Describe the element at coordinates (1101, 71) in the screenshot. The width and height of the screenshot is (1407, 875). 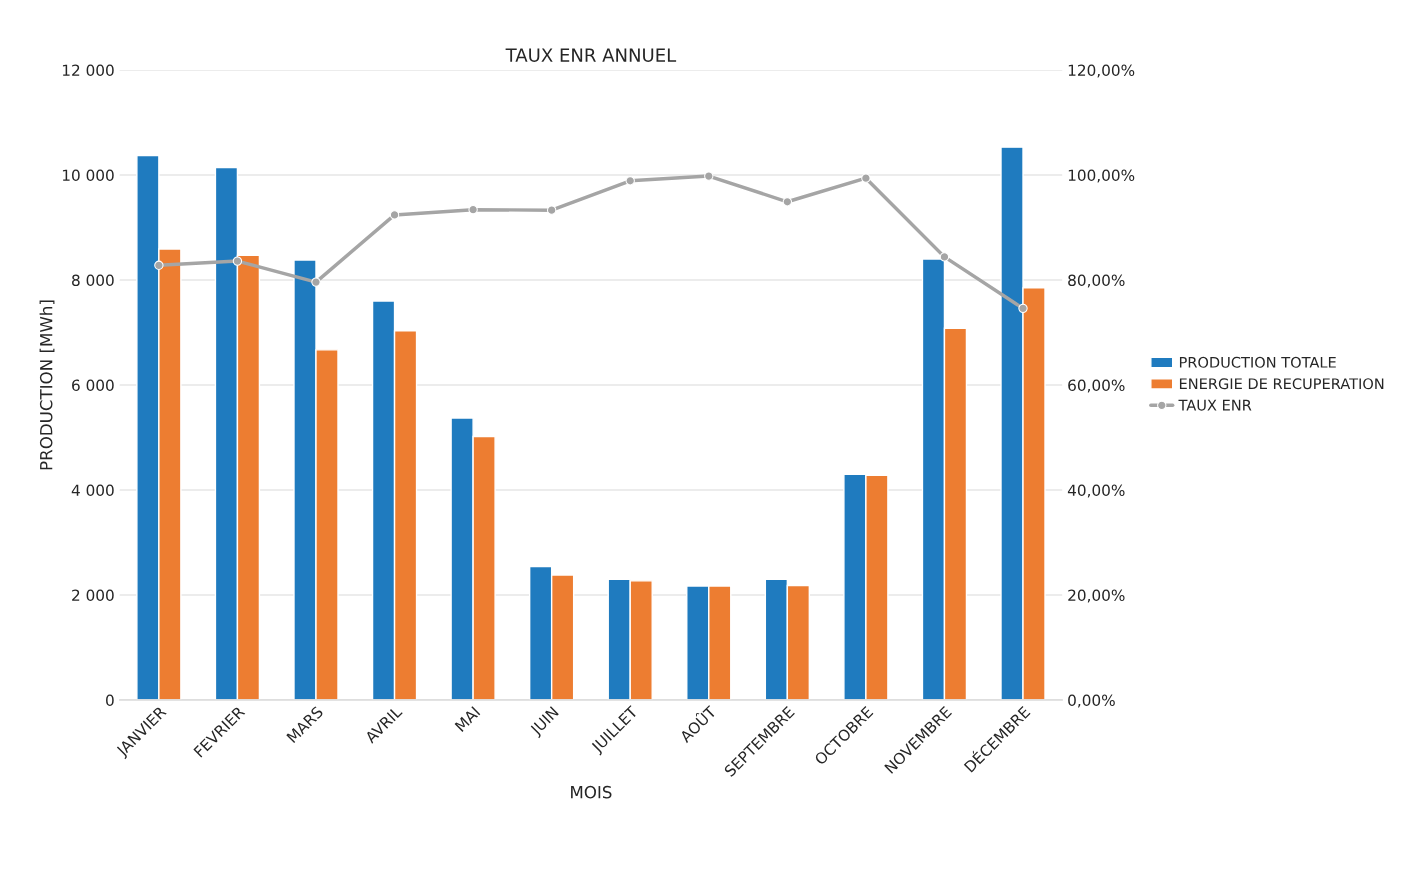
I see `y2-tick-label: 120,00%` at that location.